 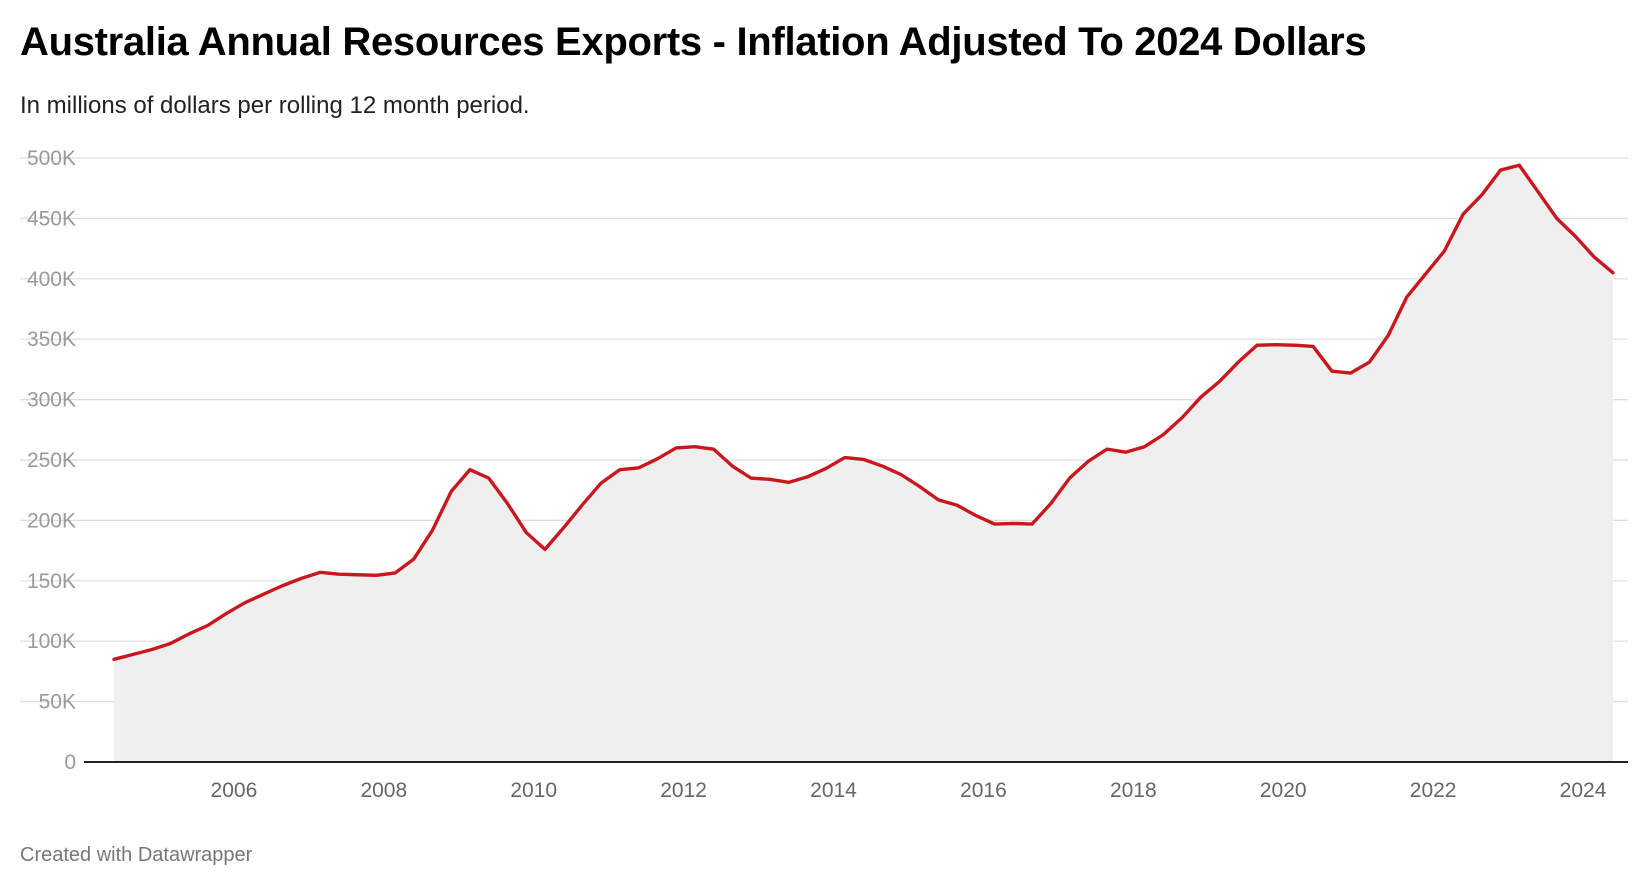 What do you see at coordinates (1133, 790) in the screenshot?
I see `x-tick-label: 2018` at bounding box center [1133, 790].